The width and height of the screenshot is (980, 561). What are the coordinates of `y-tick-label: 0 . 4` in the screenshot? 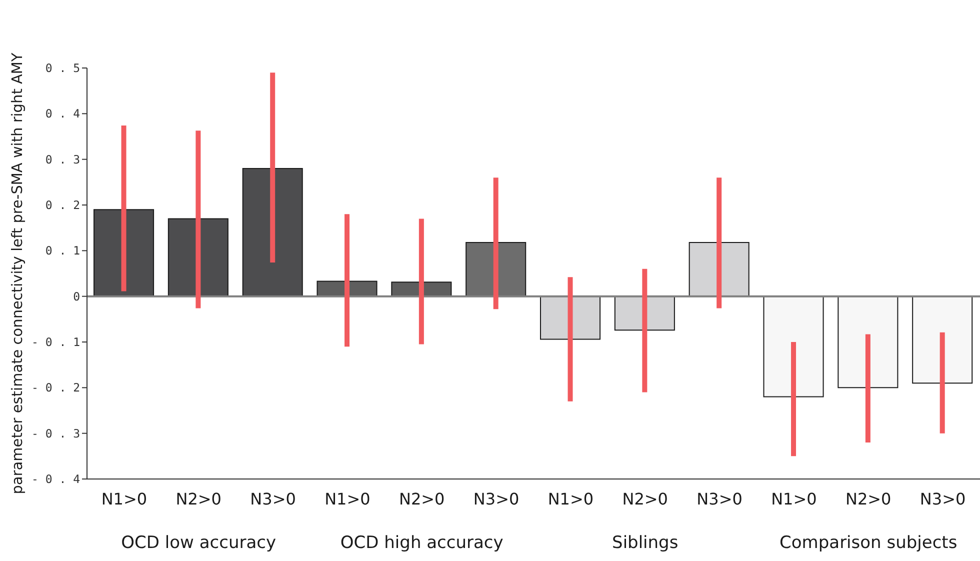 It's located at (62, 113).